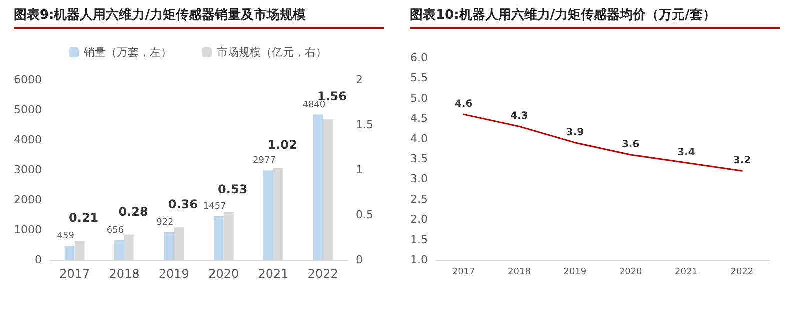 This screenshot has width=792, height=313. I want to click on data-label: 0.21, so click(84, 218).